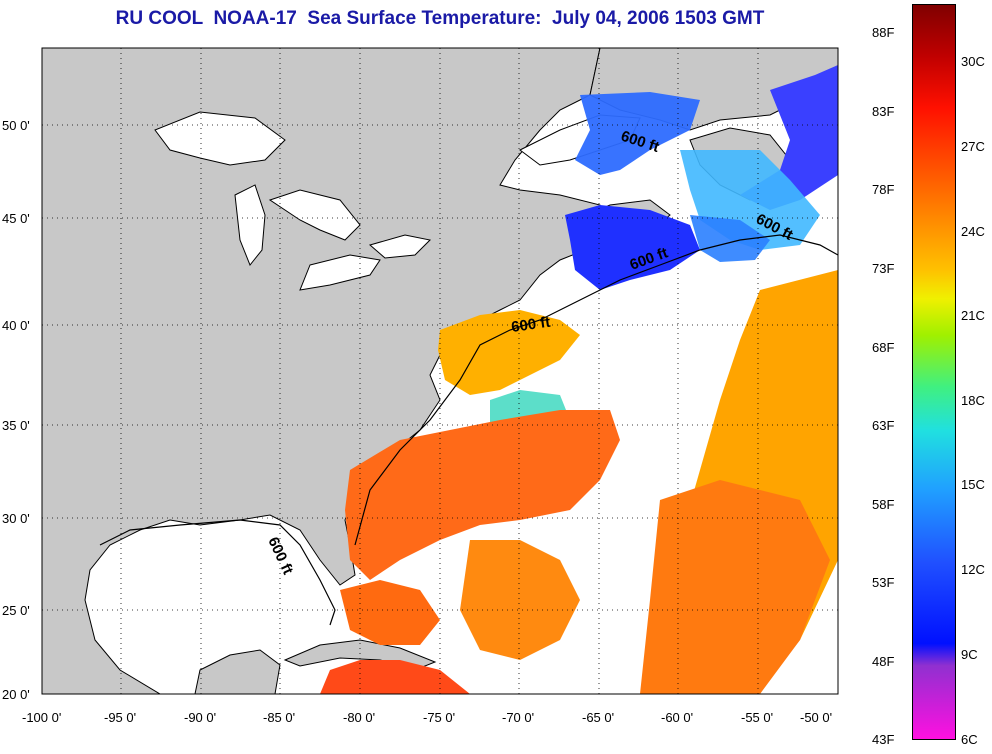  I want to click on lon-label: -85 0', so click(279, 717).